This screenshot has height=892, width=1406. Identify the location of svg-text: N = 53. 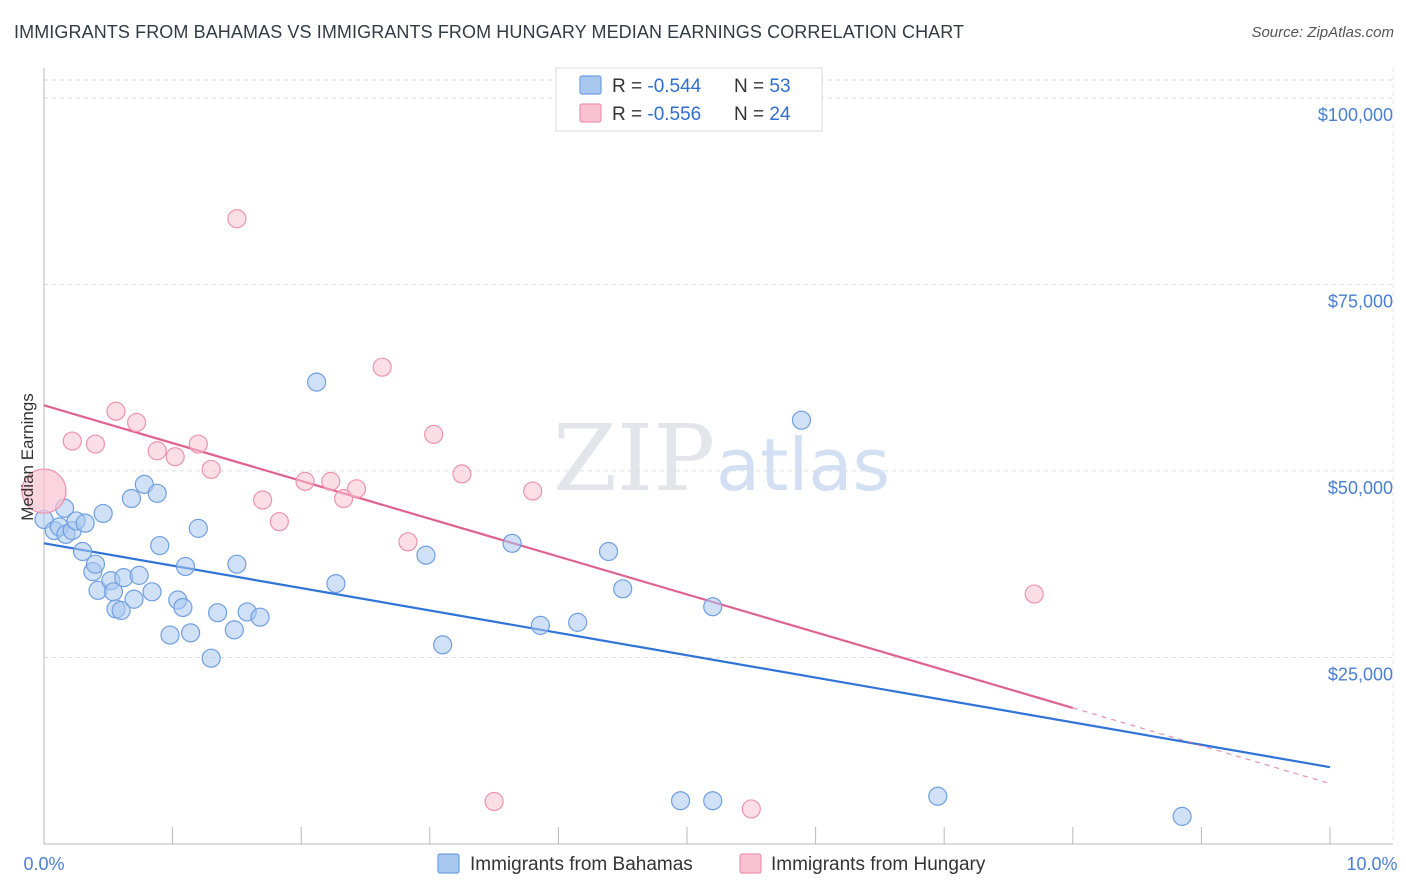
(762, 86).